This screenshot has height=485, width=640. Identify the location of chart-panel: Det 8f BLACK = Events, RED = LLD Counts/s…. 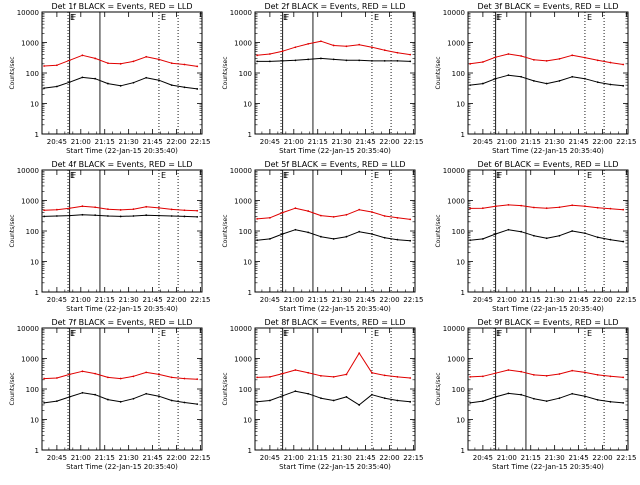
(322, 394).